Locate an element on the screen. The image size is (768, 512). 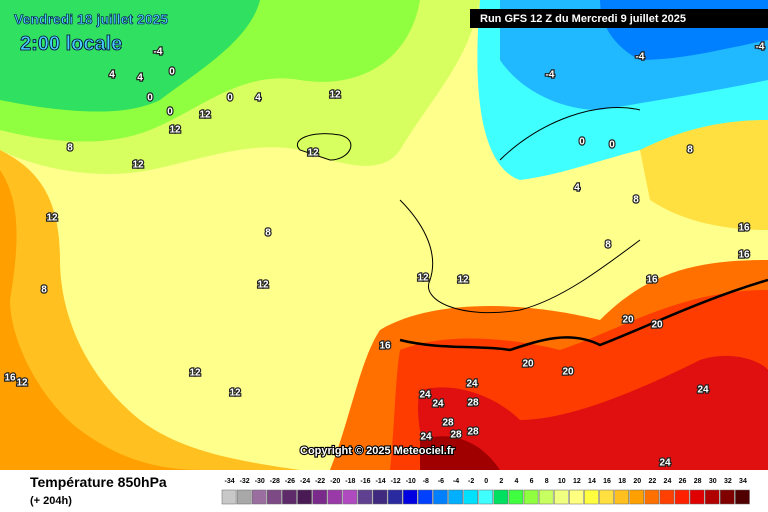
scale-label: 10 is located at coordinates (562, 481).